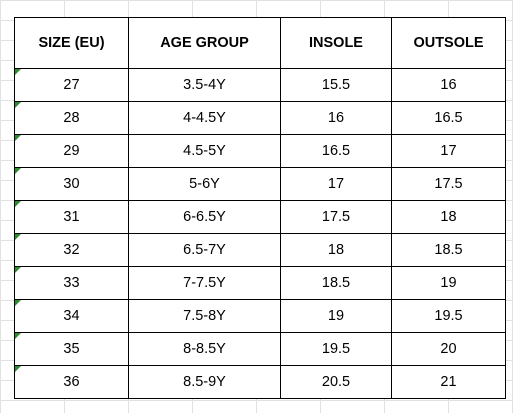  I want to click on table-row: 32 6.5-7Y 18 18.5, so click(260, 250).